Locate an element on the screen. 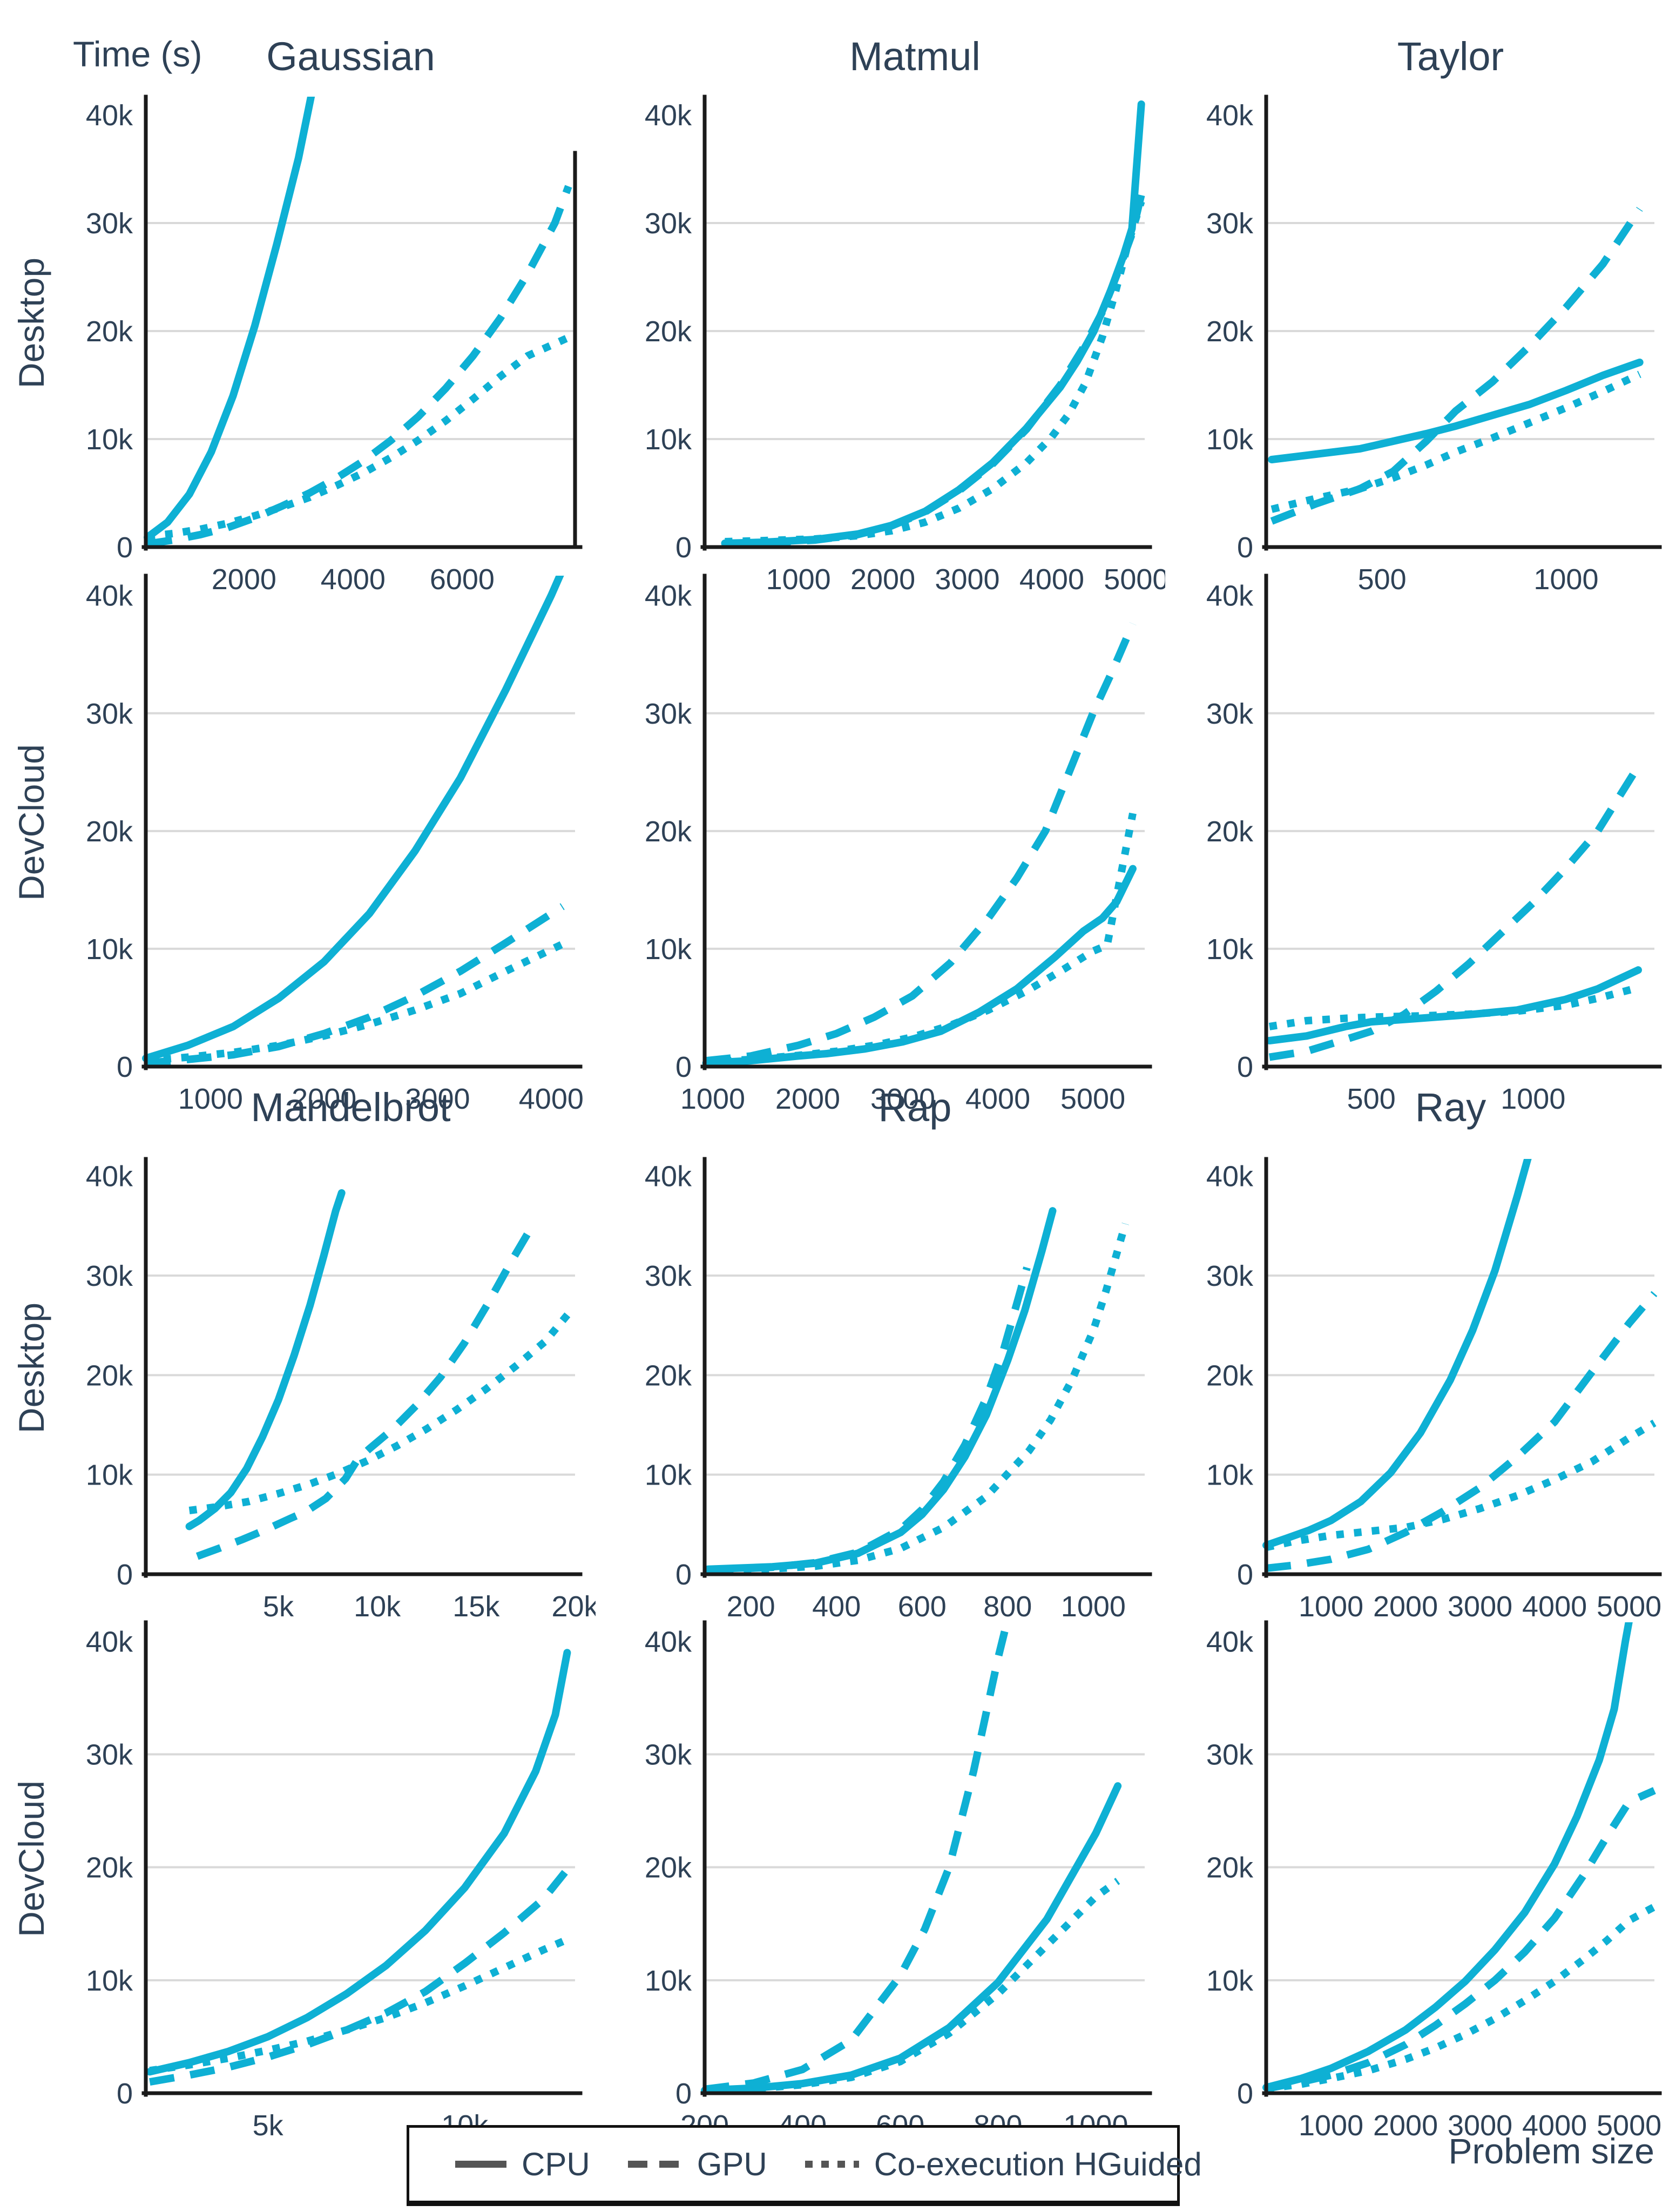 The image size is (1676, 2212). legend: CPU GPU Co-execution HGuided is located at coordinates (804, 2165).